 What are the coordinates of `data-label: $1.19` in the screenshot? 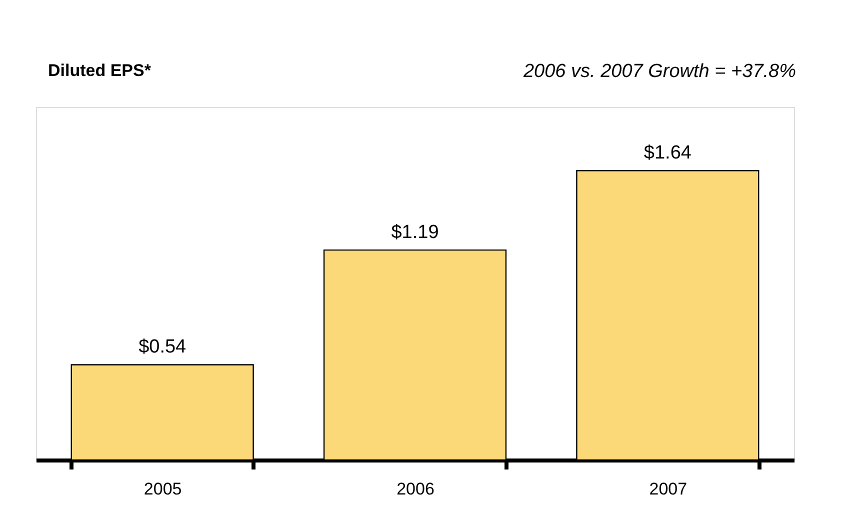 It's located at (415, 233).